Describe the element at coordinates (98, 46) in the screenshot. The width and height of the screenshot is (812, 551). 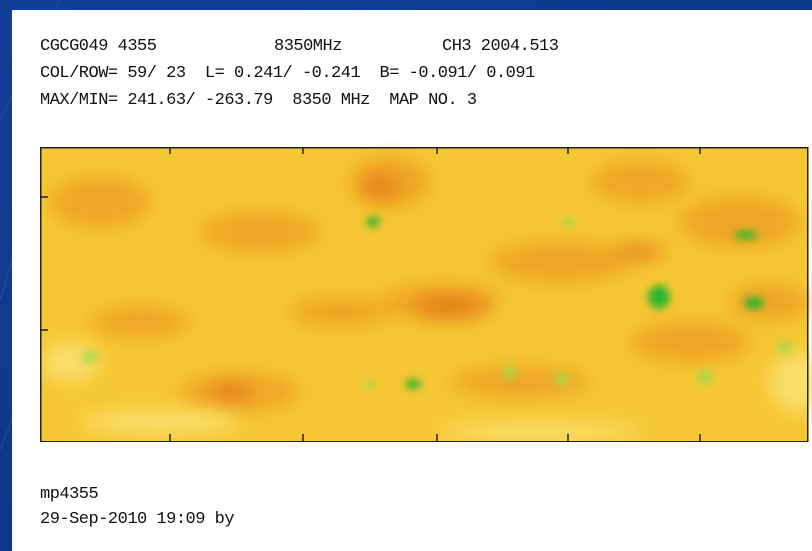
I see `header-object: CGCG049 4355` at that location.